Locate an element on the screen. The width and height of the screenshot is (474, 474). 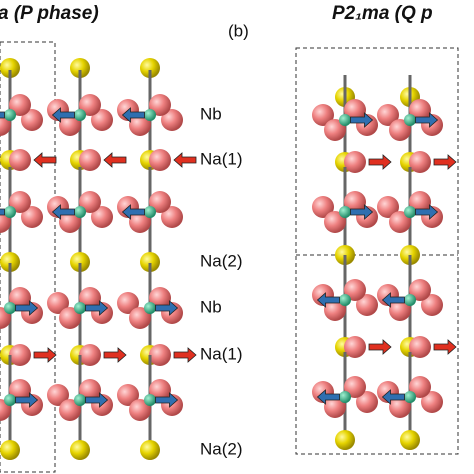
site-label: Na(1) is located at coordinates (221, 353).